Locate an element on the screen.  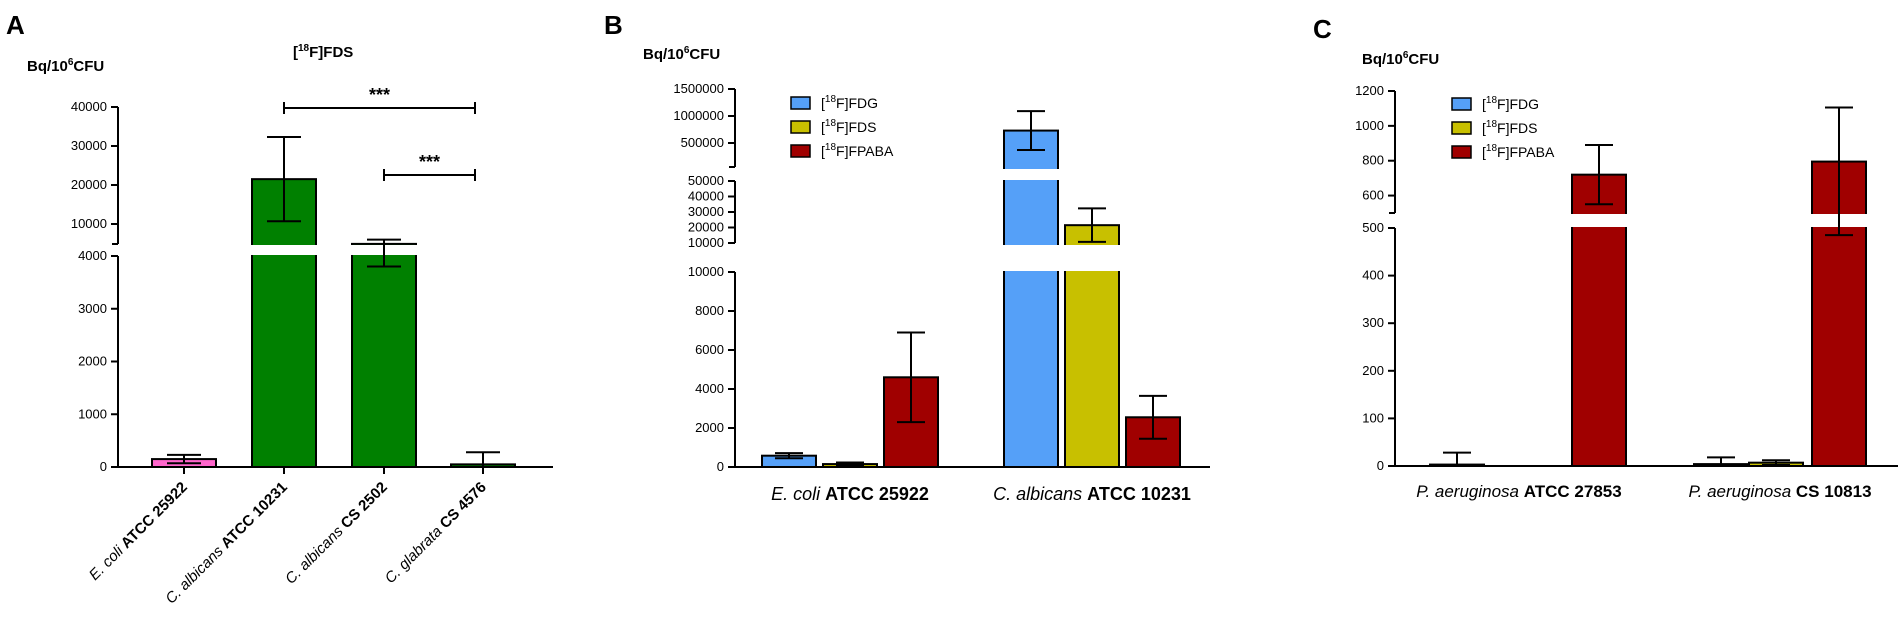
y-tick-label-c: 300 is located at coordinates (1373, 322).